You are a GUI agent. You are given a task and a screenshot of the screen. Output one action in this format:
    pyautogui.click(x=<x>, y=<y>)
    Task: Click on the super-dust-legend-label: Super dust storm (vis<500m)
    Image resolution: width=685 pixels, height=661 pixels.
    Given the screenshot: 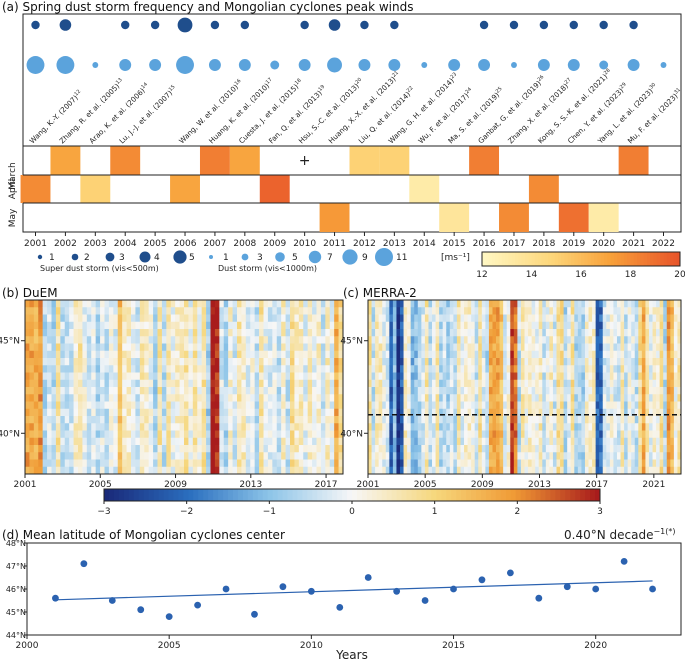 What is the action you would take?
    pyautogui.click(x=99, y=268)
    